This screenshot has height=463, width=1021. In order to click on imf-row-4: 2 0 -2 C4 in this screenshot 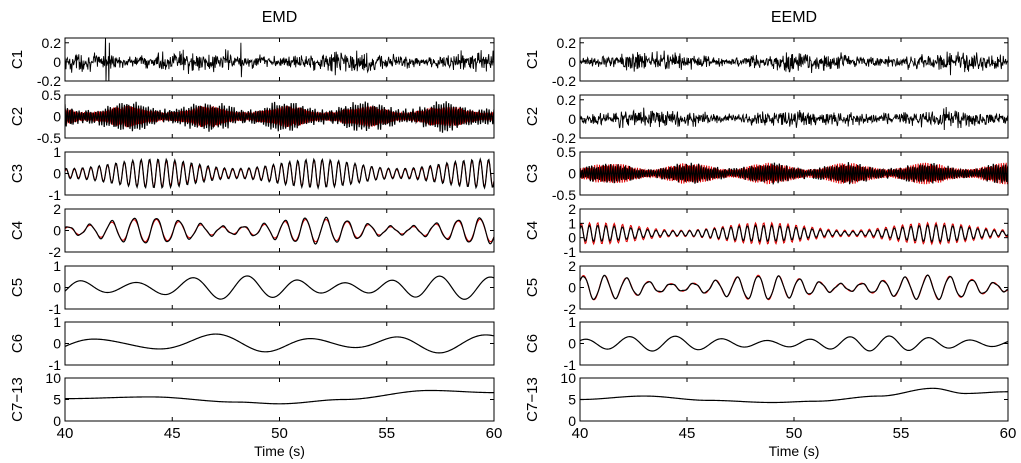, I will do `click(252, 230)`.